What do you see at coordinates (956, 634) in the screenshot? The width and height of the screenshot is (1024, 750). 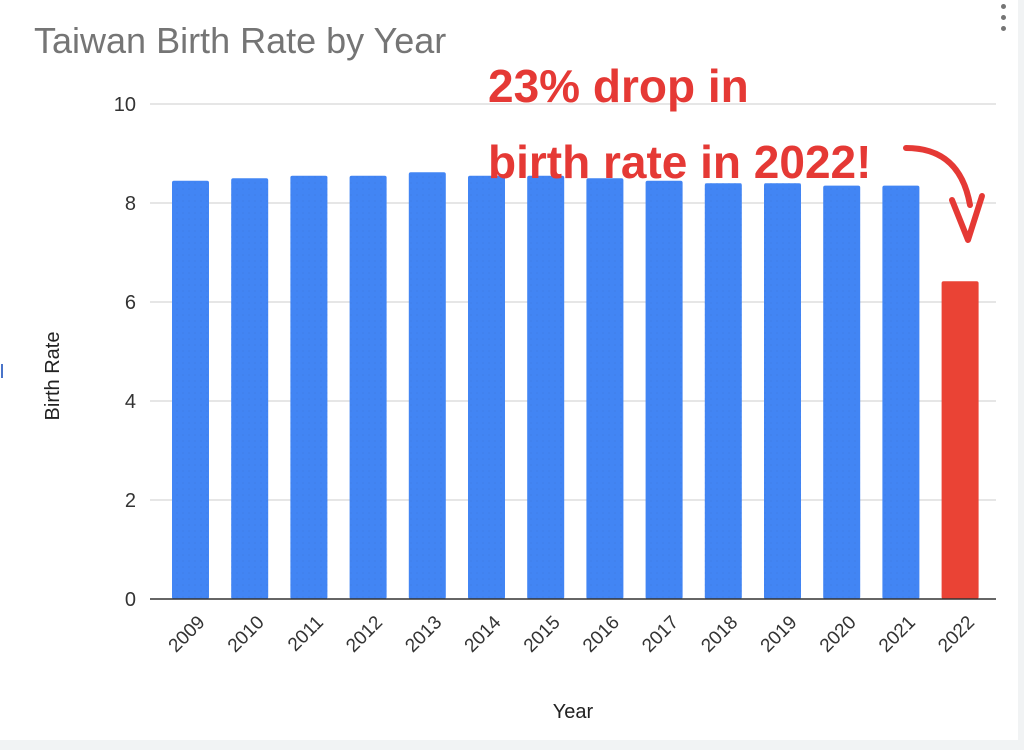 I see `x-tick-label: 2022` at bounding box center [956, 634].